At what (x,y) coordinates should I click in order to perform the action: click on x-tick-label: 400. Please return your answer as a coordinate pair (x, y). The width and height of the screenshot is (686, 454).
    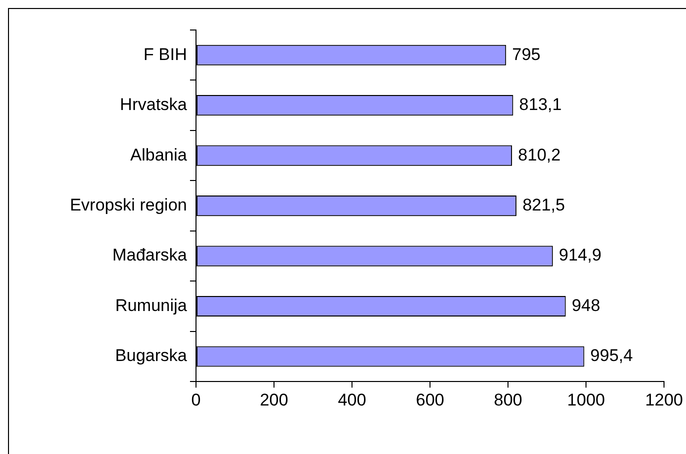
    Looking at the image, I should click on (352, 400).